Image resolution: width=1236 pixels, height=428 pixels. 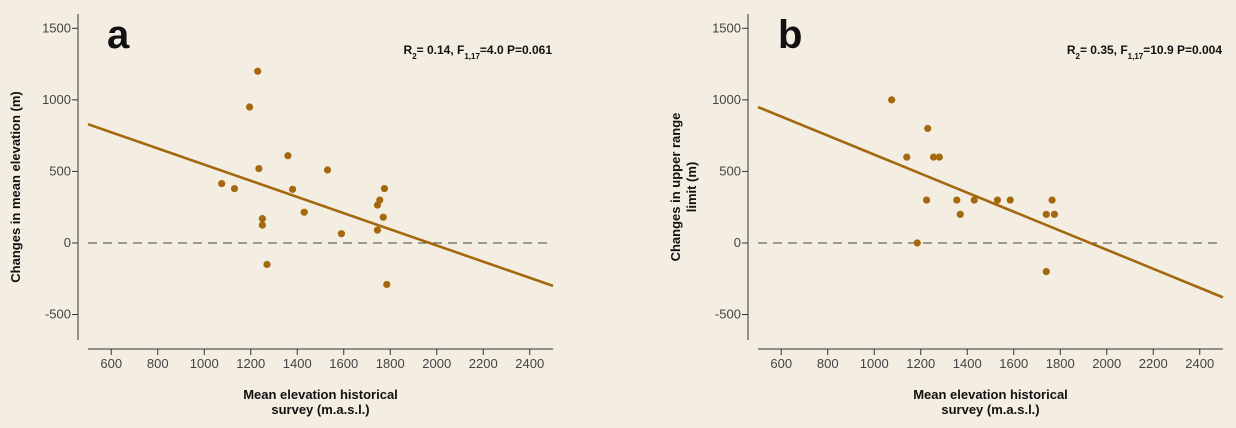 What do you see at coordinates (1182, 50) in the screenshot?
I see `stat-text: =10.9 P=0.004` at bounding box center [1182, 50].